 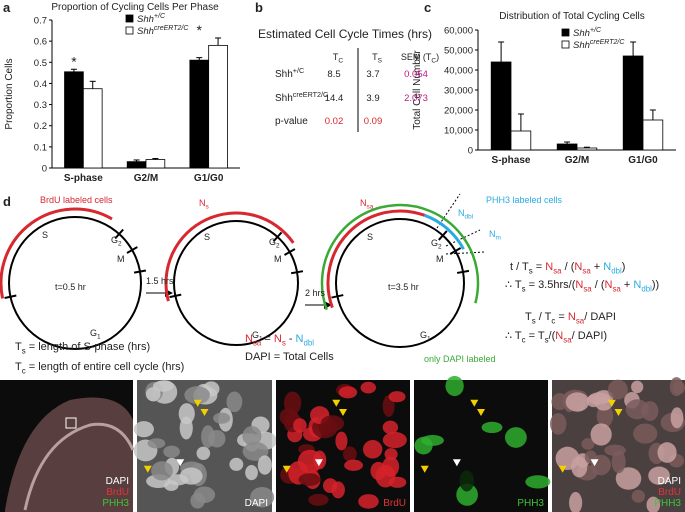 What do you see at coordinates (284, 98) in the screenshot?
I see `text-run: Shh` at bounding box center [284, 98].